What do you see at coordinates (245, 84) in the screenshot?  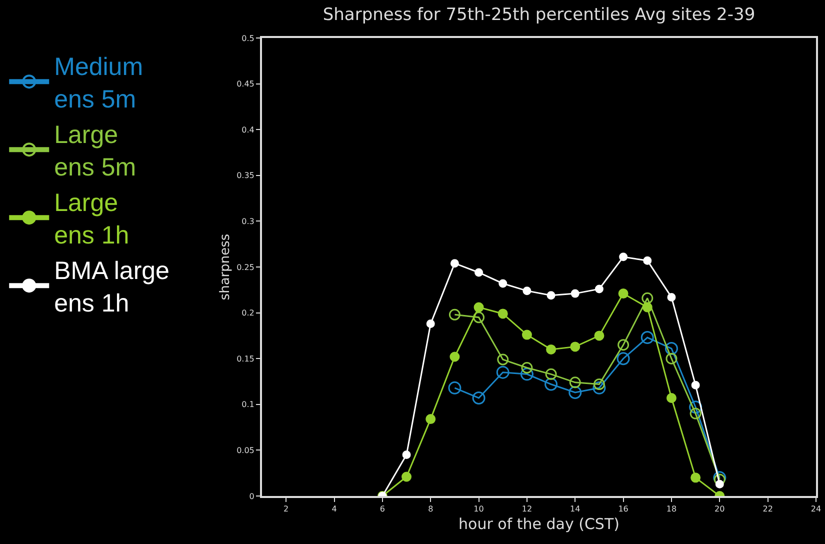 I see `y-tick-label: 0.45` at bounding box center [245, 84].